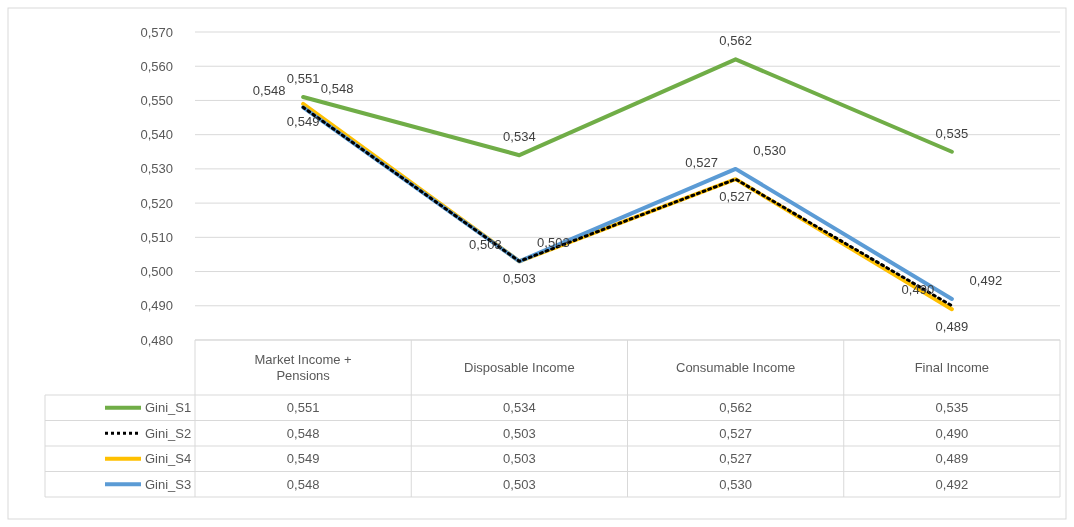  Describe the element at coordinates (952, 408) in the screenshot. I see `data-label: 0,535` at that location.